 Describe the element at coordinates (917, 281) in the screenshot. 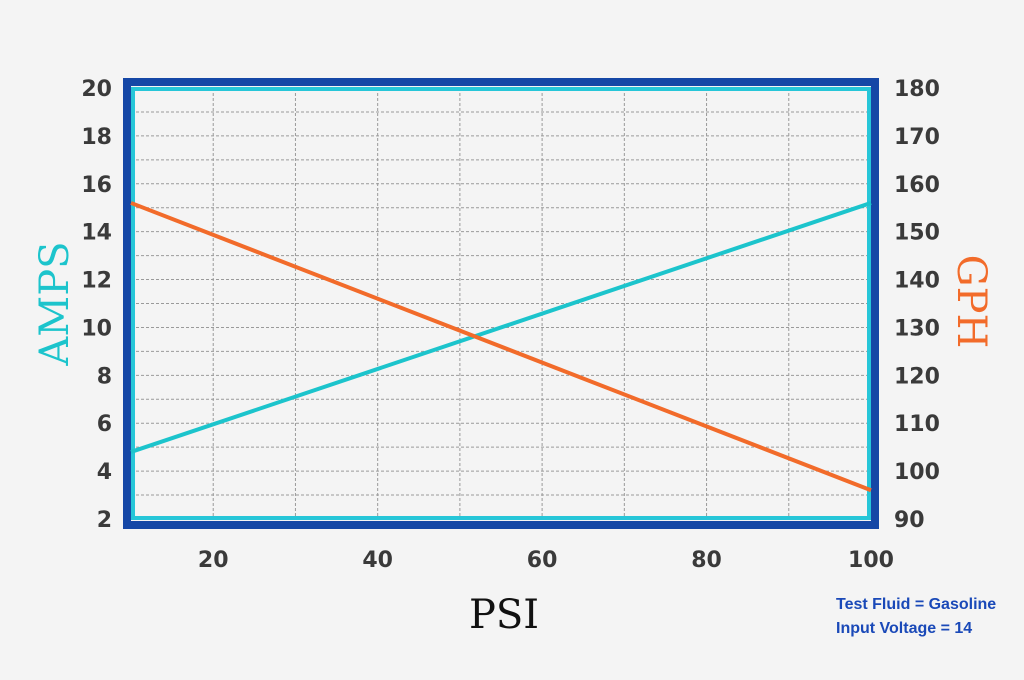

I see `y-tick-label-right: 140` at that location.